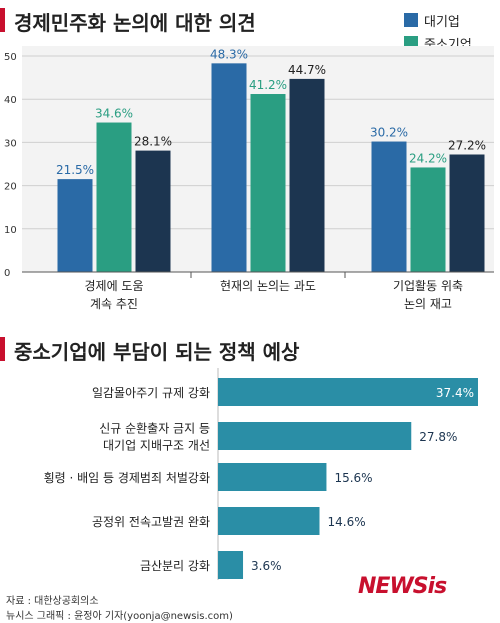 This screenshot has height=623, width=500. Describe the element at coordinates (151, 393) in the screenshot. I see `hbar-category-label: 일감몰아주기 규제 강화` at that location.